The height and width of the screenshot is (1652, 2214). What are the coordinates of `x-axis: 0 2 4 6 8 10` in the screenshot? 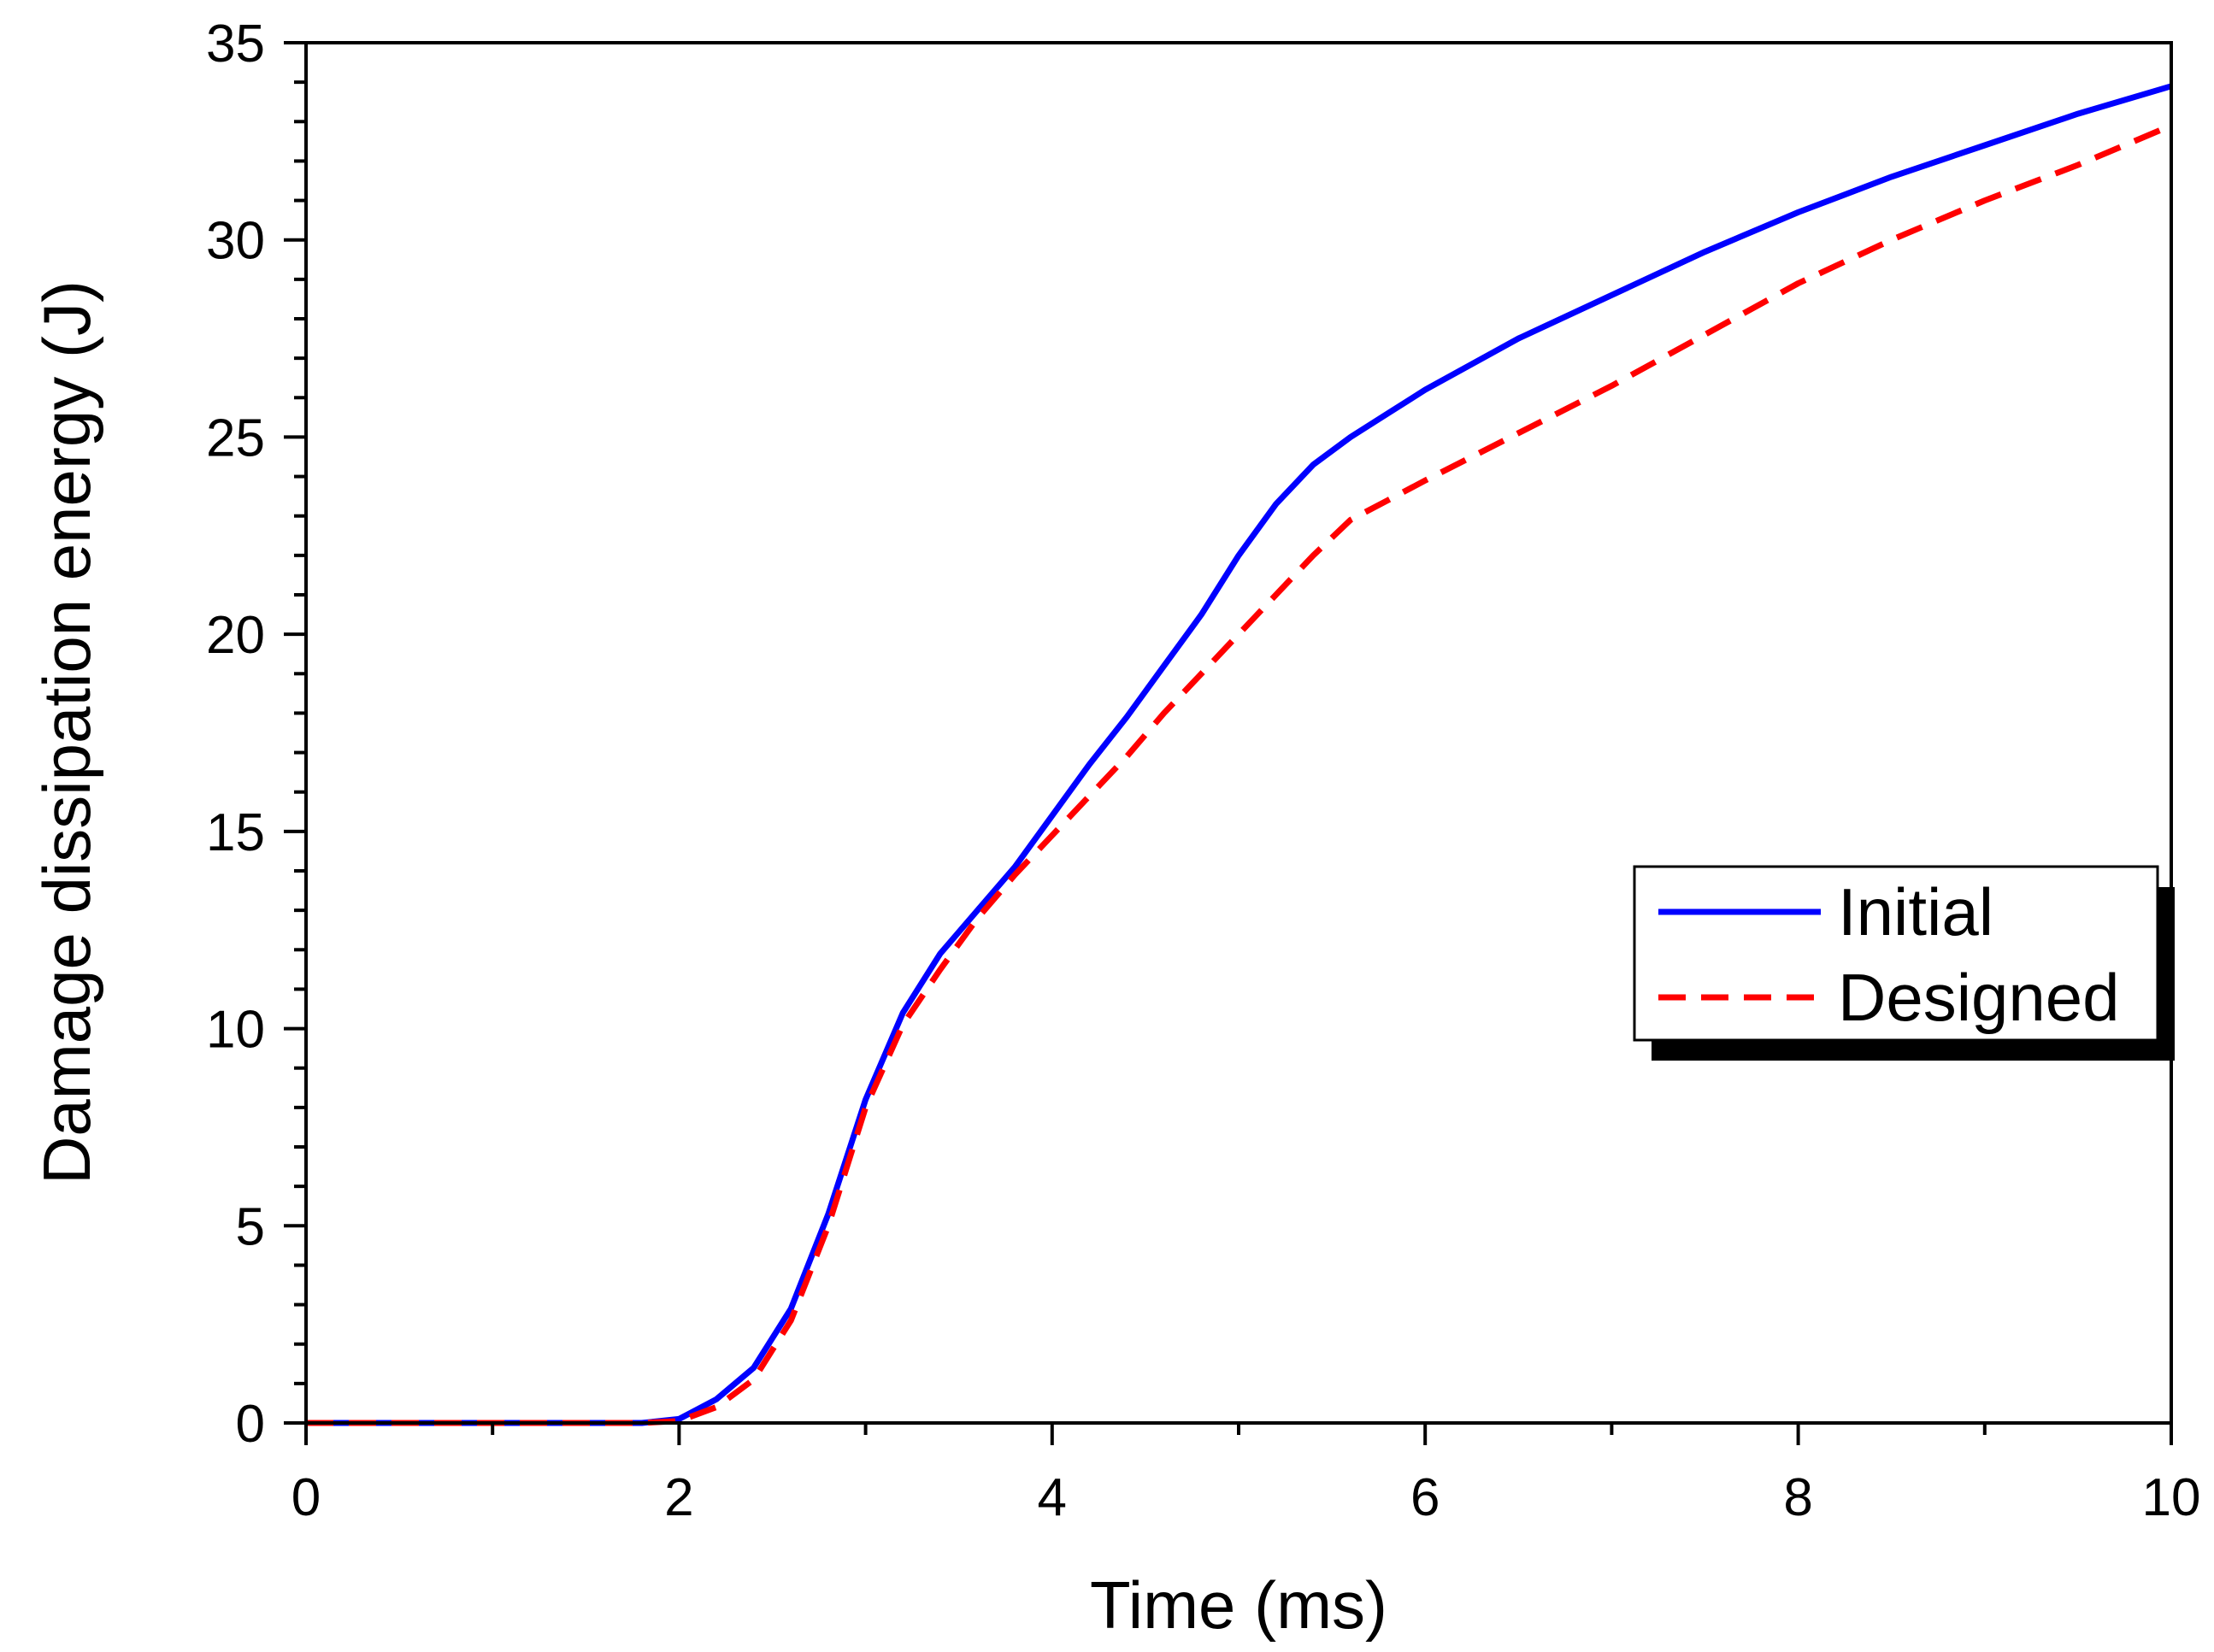 It's located at (1246, 1475).